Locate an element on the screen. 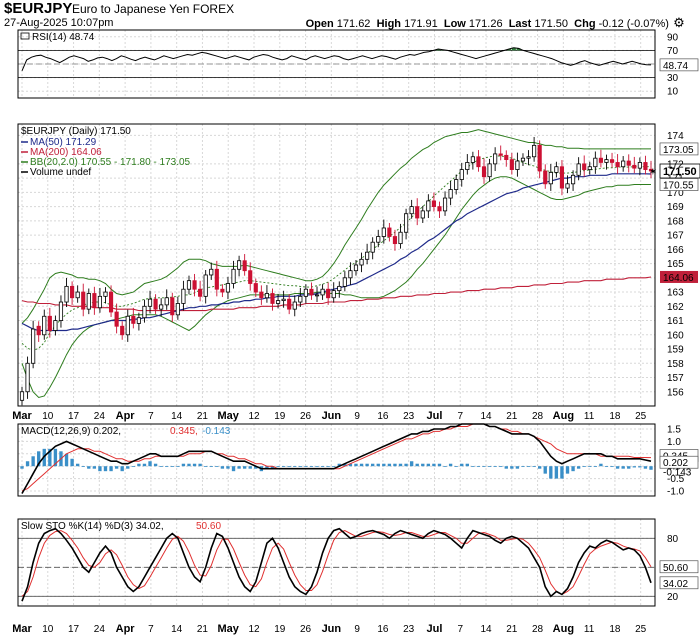  price-series-legend: BB(20,2.0) 170.55 - 171.80 - 173.05 is located at coordinates (110, 162).